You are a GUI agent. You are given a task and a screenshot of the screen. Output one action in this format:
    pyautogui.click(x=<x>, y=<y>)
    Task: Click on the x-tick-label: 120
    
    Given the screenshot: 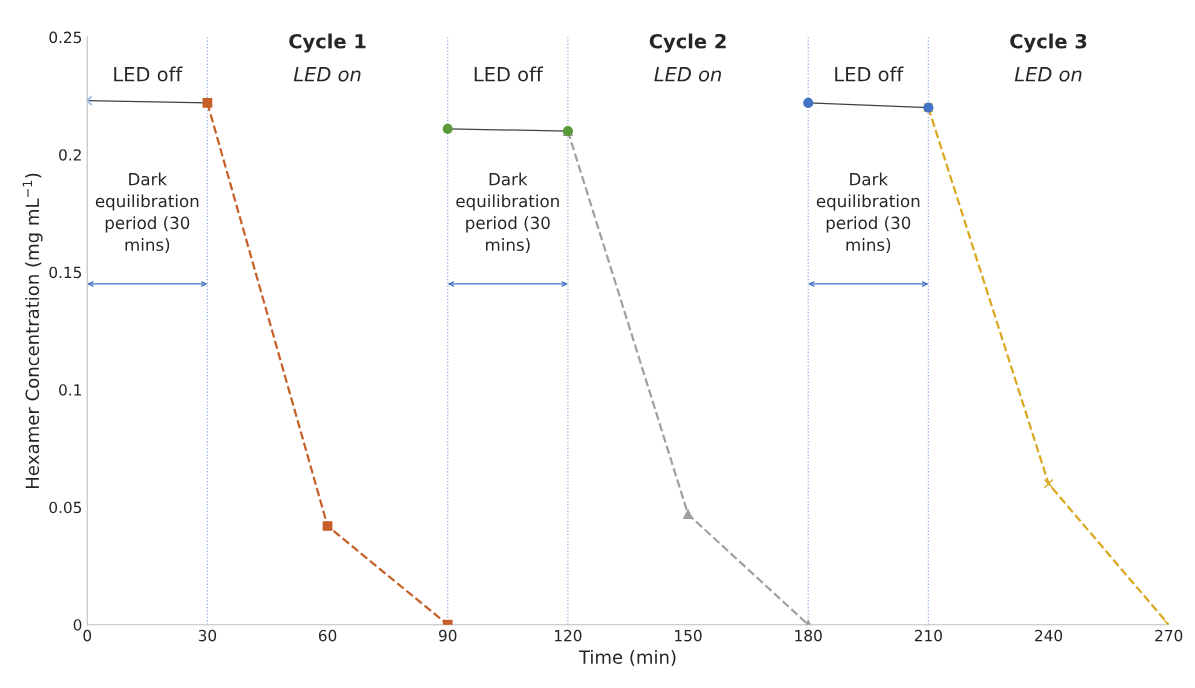 What is the action you would take?
    pyautogui.click(x=568, y=635)
    